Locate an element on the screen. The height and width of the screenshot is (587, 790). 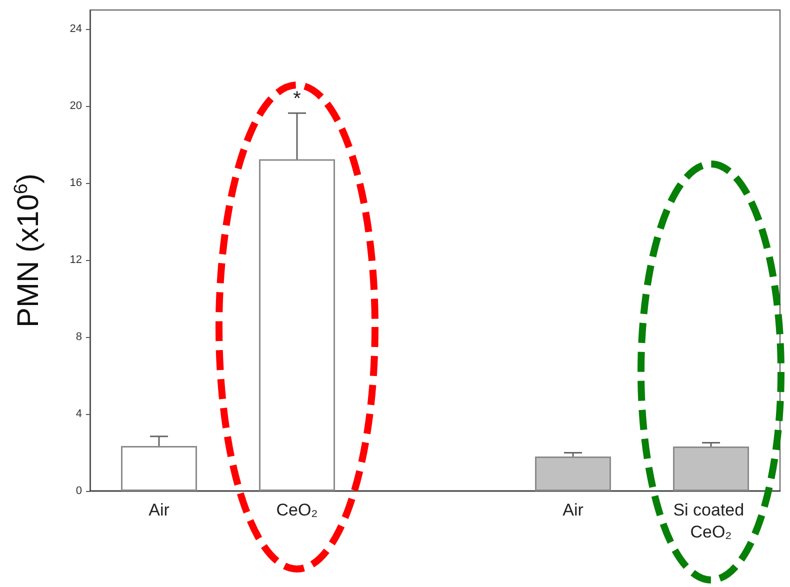
y-tick-label: 12 is located at coordinates (76, 260).